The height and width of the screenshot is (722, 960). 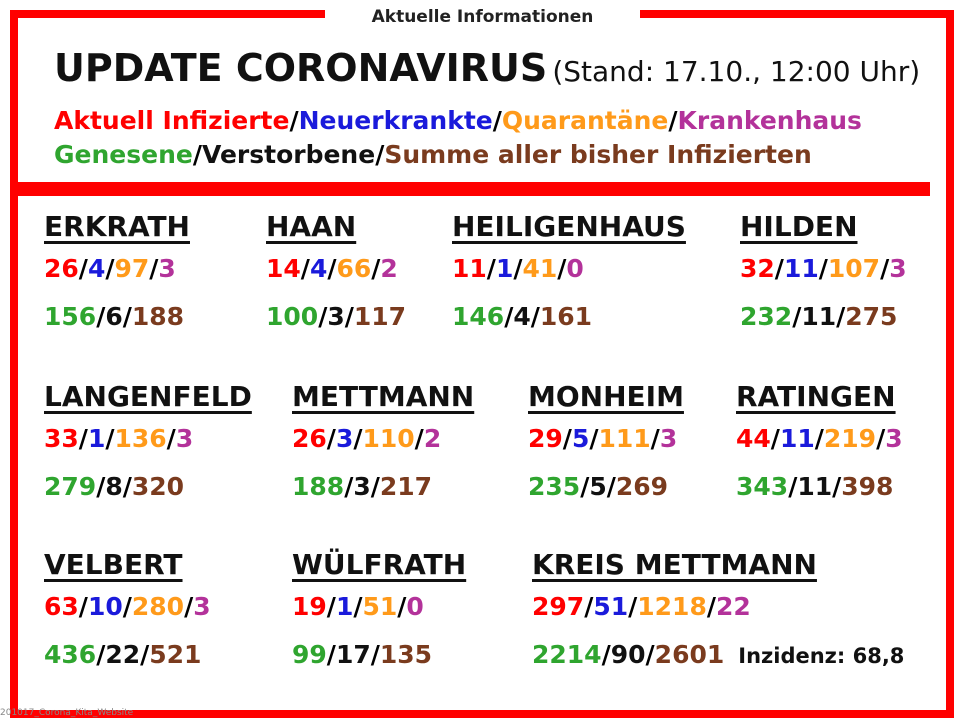 What do you see at coordinates (628, 654) in the screenshot?
I see `value-verstorben: 90` at bounding box center [628, 654].